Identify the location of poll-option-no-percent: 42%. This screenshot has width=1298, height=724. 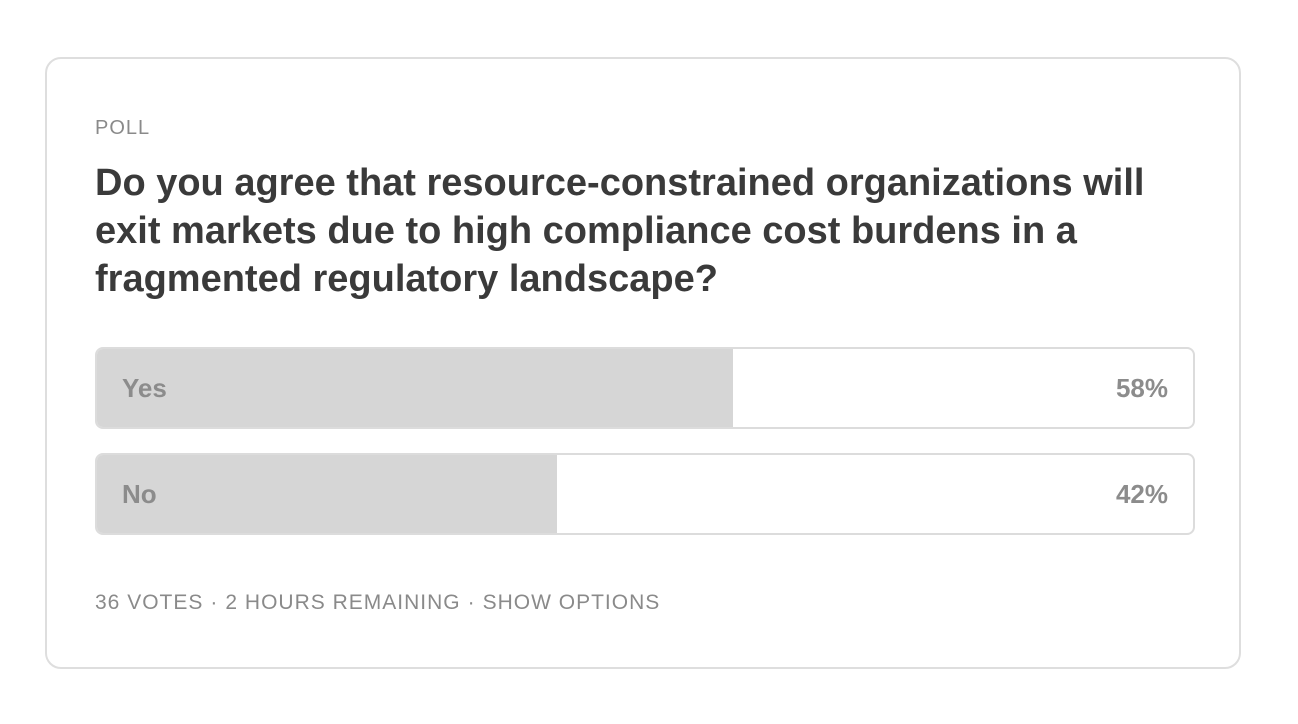
(1141, 494).